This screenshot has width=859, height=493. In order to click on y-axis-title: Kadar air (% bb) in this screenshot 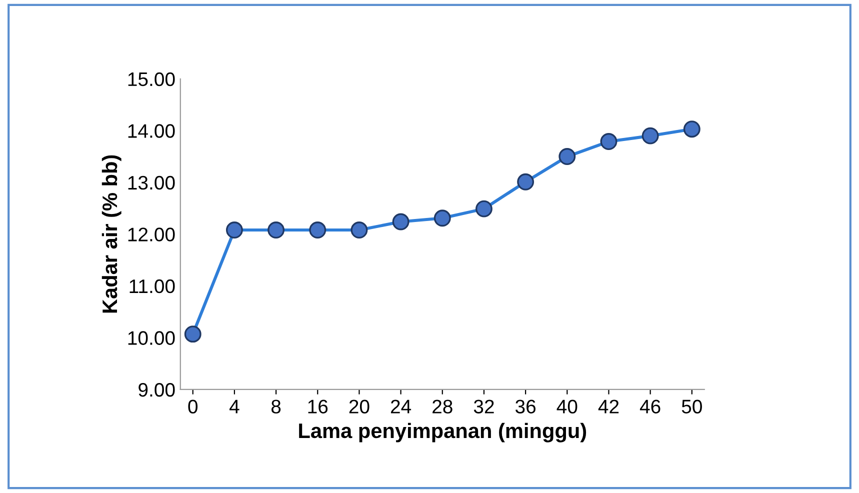, I will do `click(112, 234)`.